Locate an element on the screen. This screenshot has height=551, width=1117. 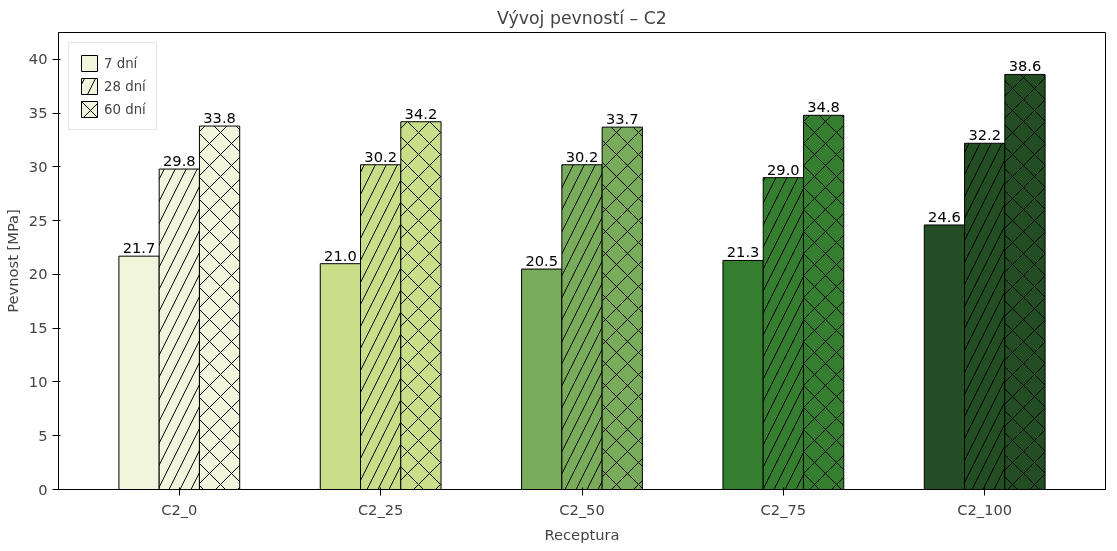
data-label: 21.0 is located at coordinates (340, 255).